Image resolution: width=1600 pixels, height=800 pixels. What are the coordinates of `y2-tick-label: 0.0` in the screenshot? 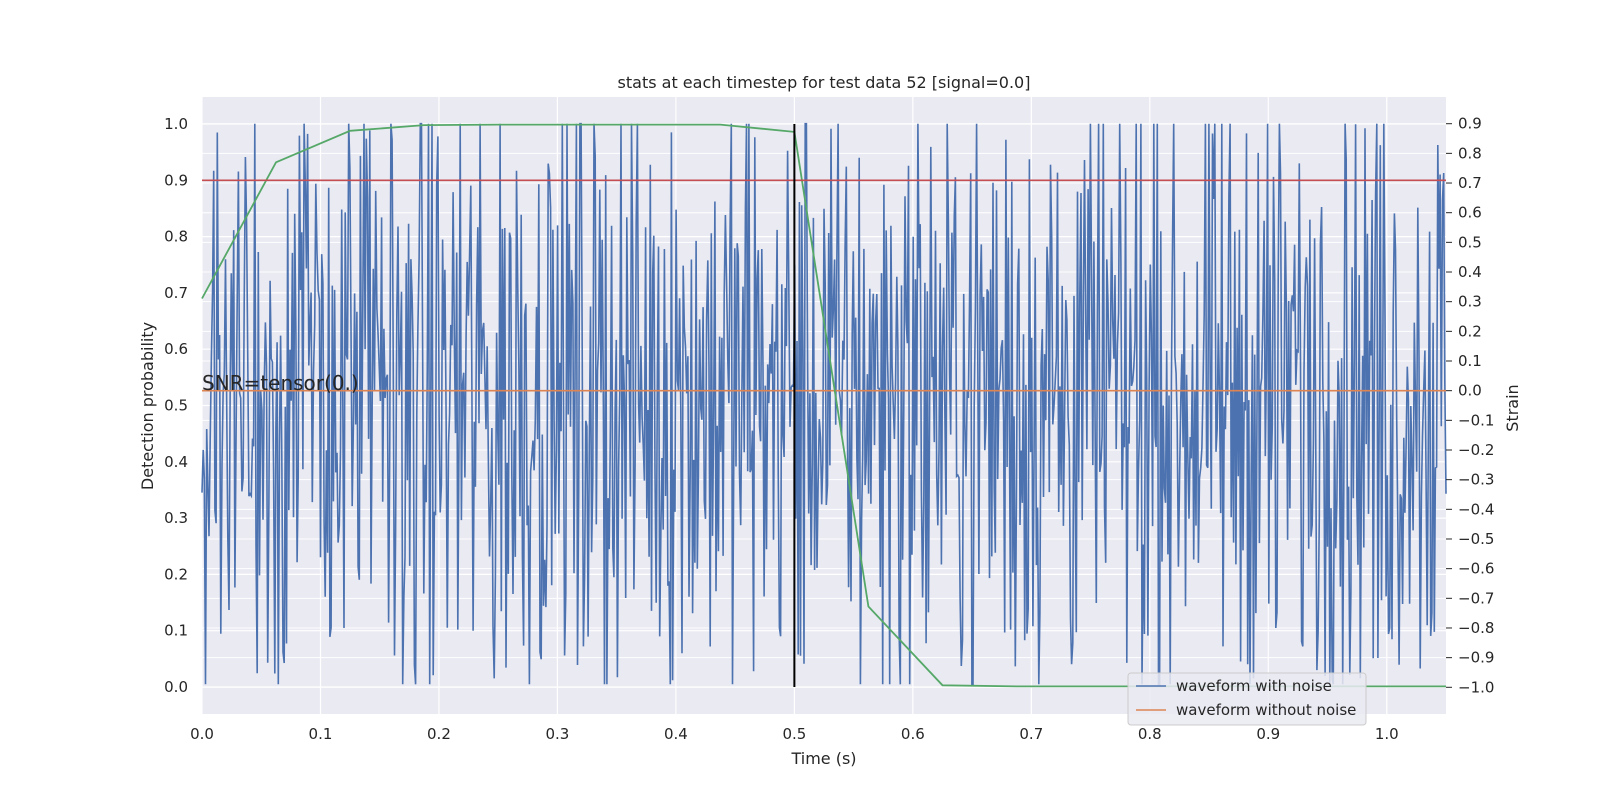 It's located at (1470, 391).